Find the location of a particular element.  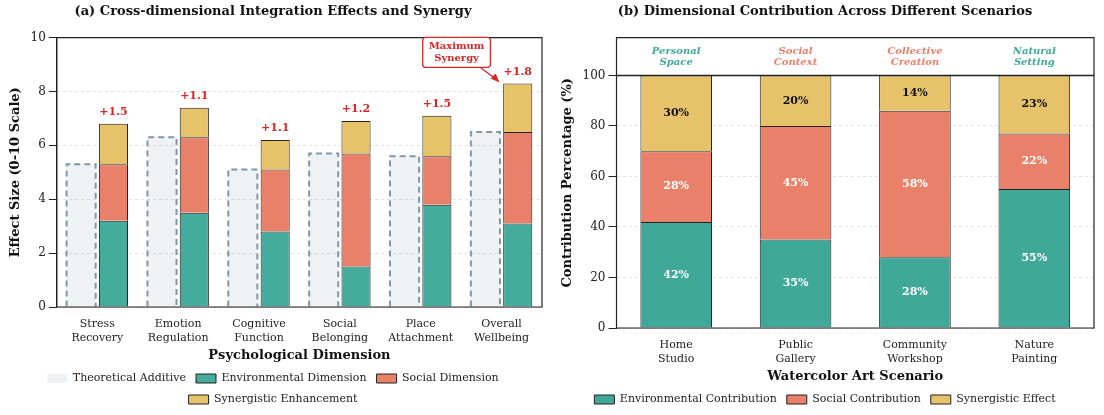

y-tick-label: 20 is located at coordinates (598, 276).